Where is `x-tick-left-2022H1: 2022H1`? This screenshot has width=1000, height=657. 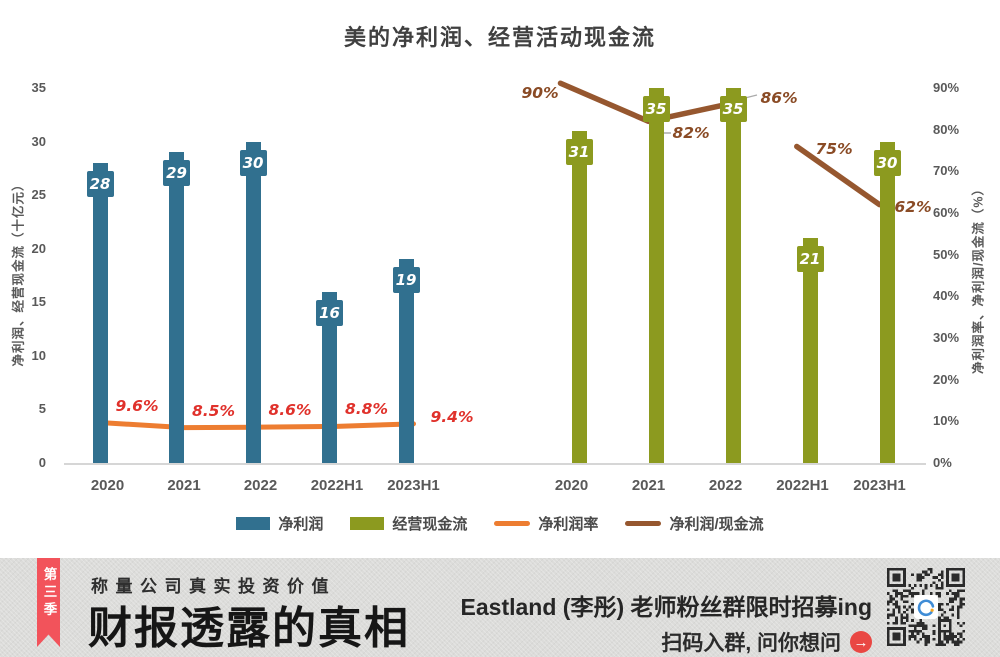
x-tick-left-2022H1: 2022H1 is located at coordinates (337, 485).